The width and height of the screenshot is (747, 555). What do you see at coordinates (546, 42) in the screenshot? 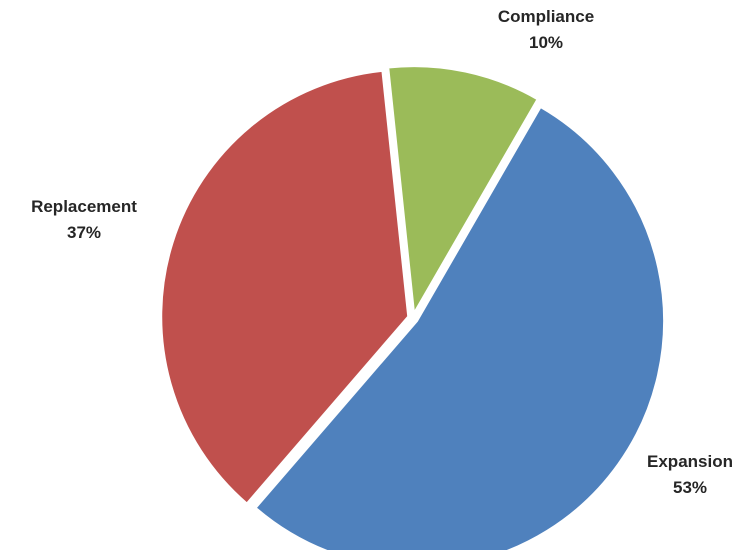
I see `slice-value-compliance: 10%` at bounding box center [546, 42].